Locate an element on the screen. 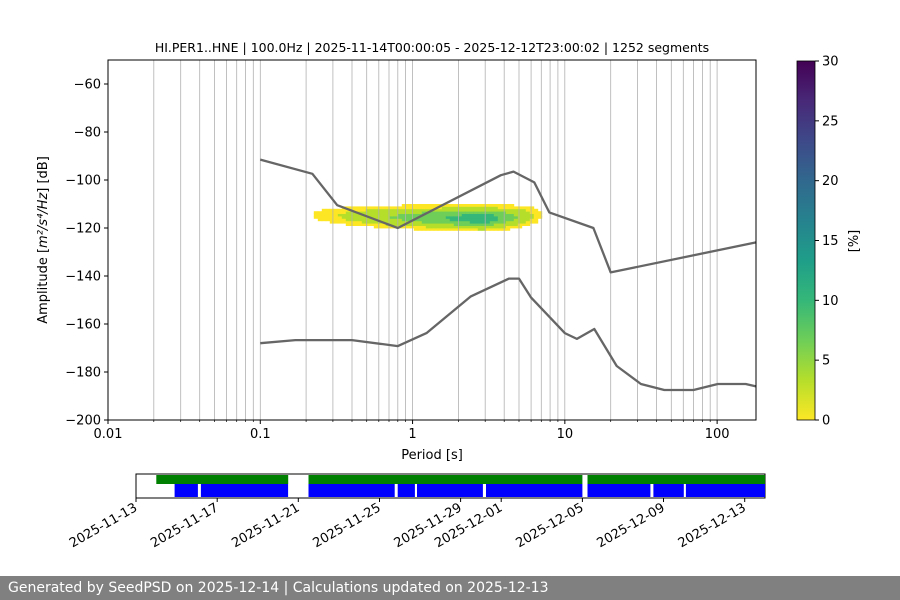  y-axis-label-lead: Amplitude [ is located at coordinates (43, 286).